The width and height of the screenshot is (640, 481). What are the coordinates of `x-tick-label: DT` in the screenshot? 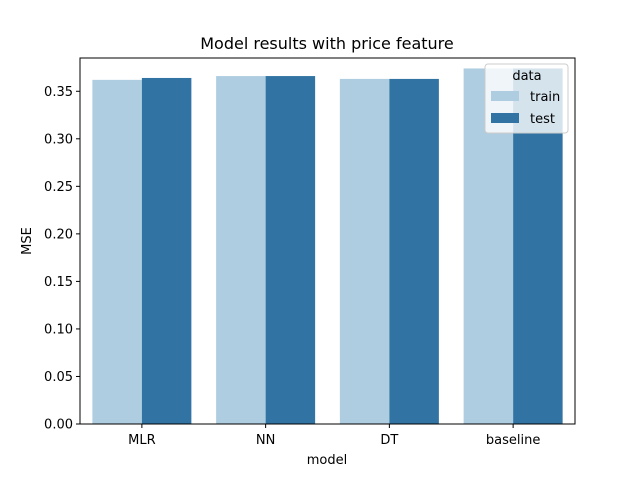 It's located at (389, 440).